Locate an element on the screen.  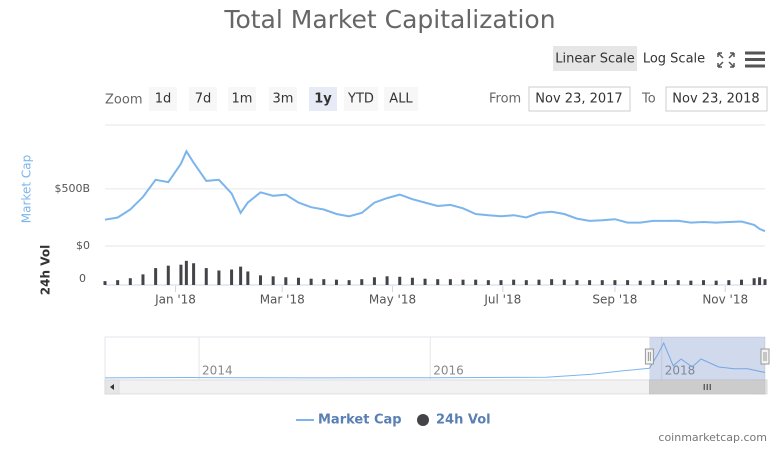
zoom-button: 1d is located at coordinates (163, 99).